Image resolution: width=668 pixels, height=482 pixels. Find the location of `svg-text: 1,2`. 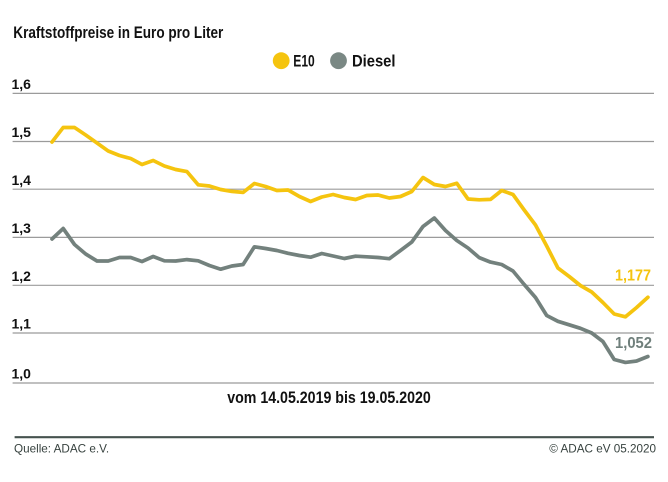

svg-text: 1,2 is located at coordinates (22, 276).